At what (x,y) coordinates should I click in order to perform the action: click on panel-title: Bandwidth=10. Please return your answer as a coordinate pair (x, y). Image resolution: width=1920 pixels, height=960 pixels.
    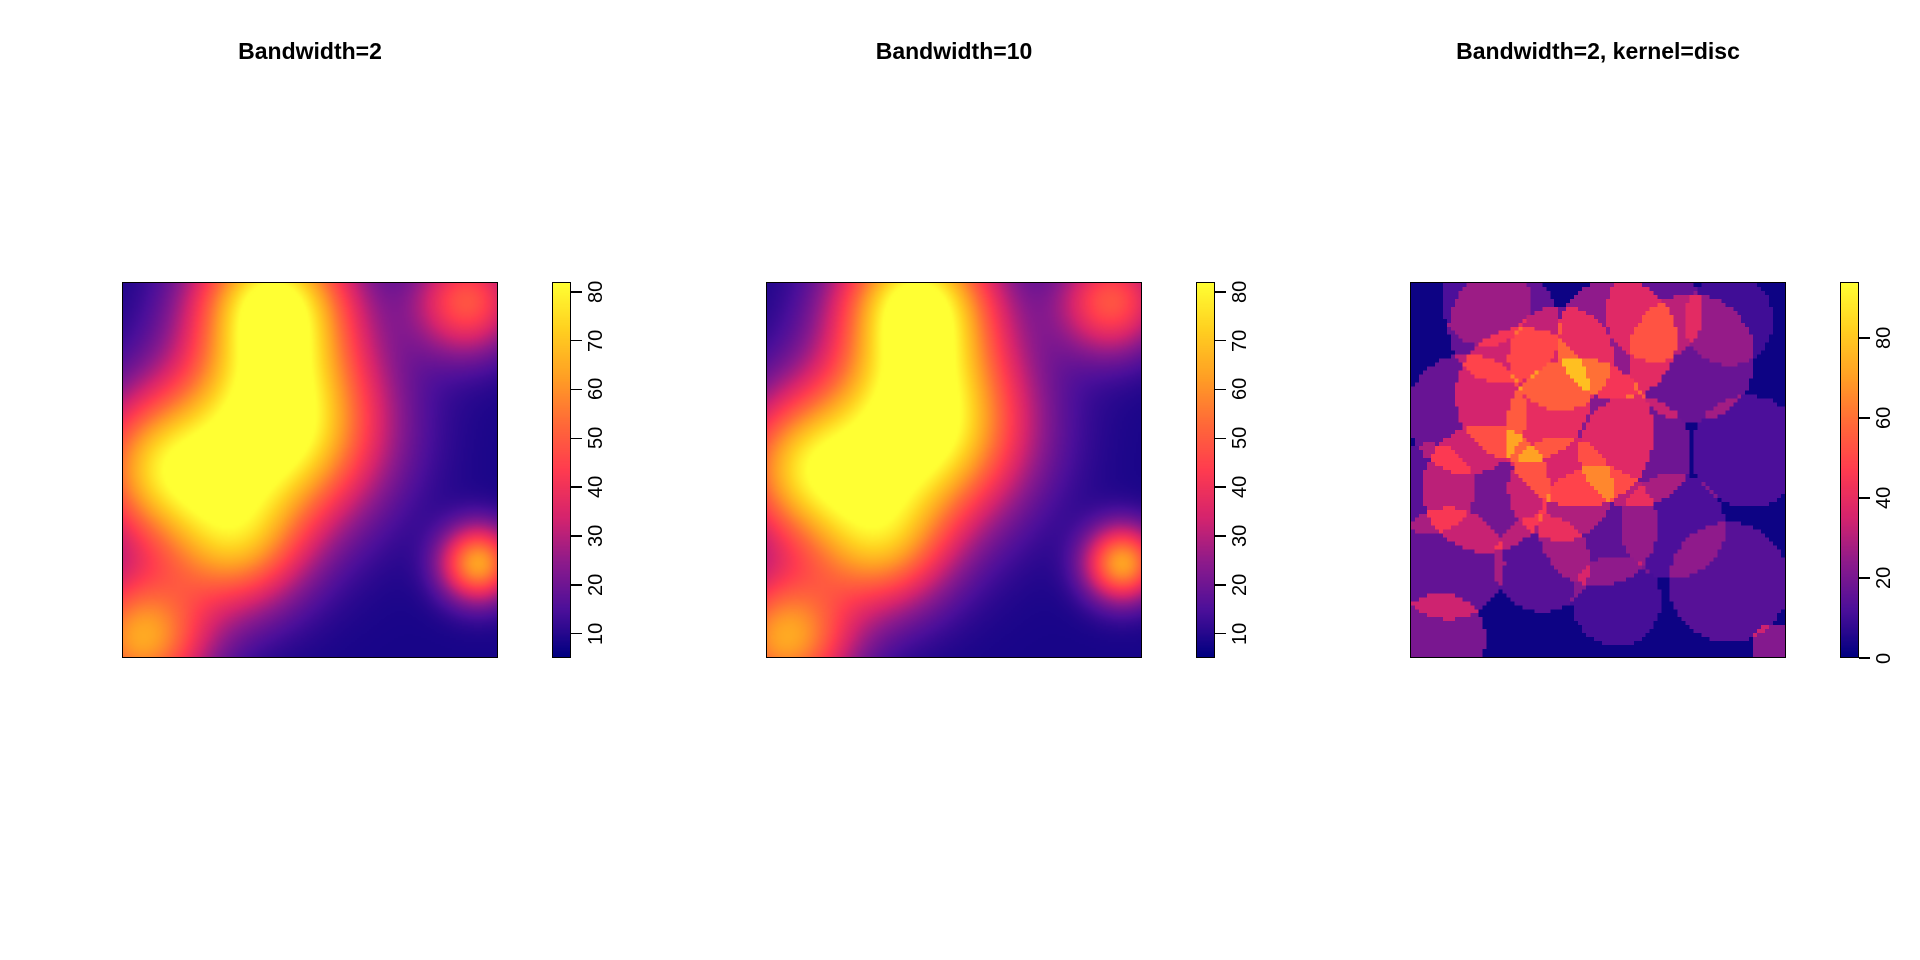
    Looking at the image, I should click on (954, 51).